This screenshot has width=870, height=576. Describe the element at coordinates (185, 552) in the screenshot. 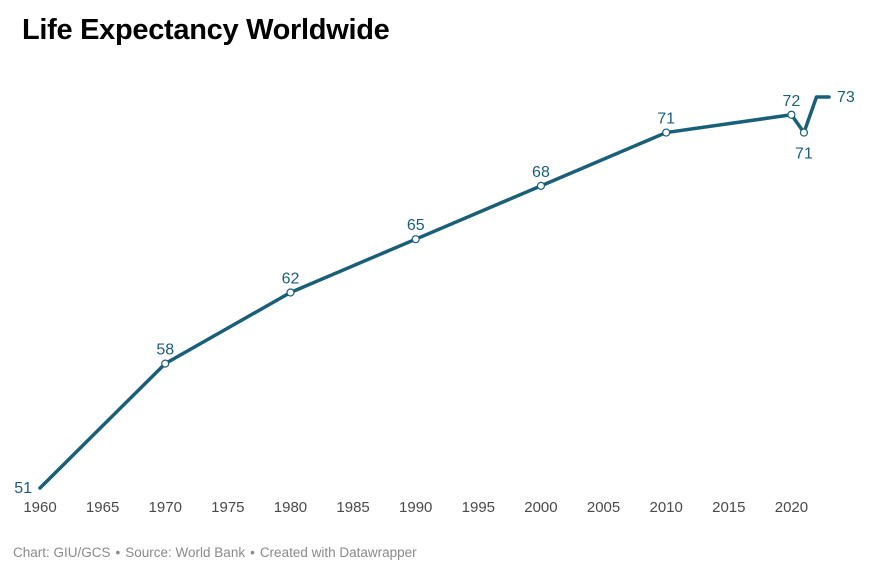

I see `chart-source: Source: World Bank` at that location.